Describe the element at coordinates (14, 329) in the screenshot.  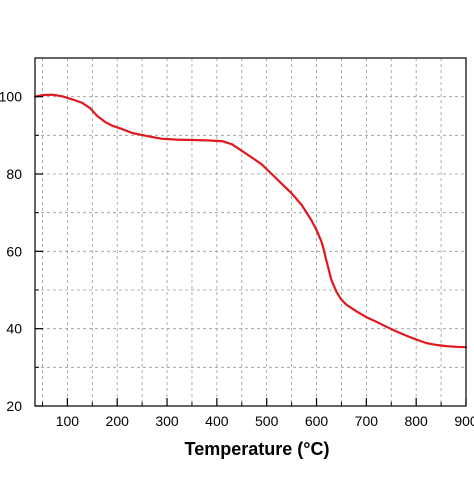
I see `y-tick-label: 40` at that location.